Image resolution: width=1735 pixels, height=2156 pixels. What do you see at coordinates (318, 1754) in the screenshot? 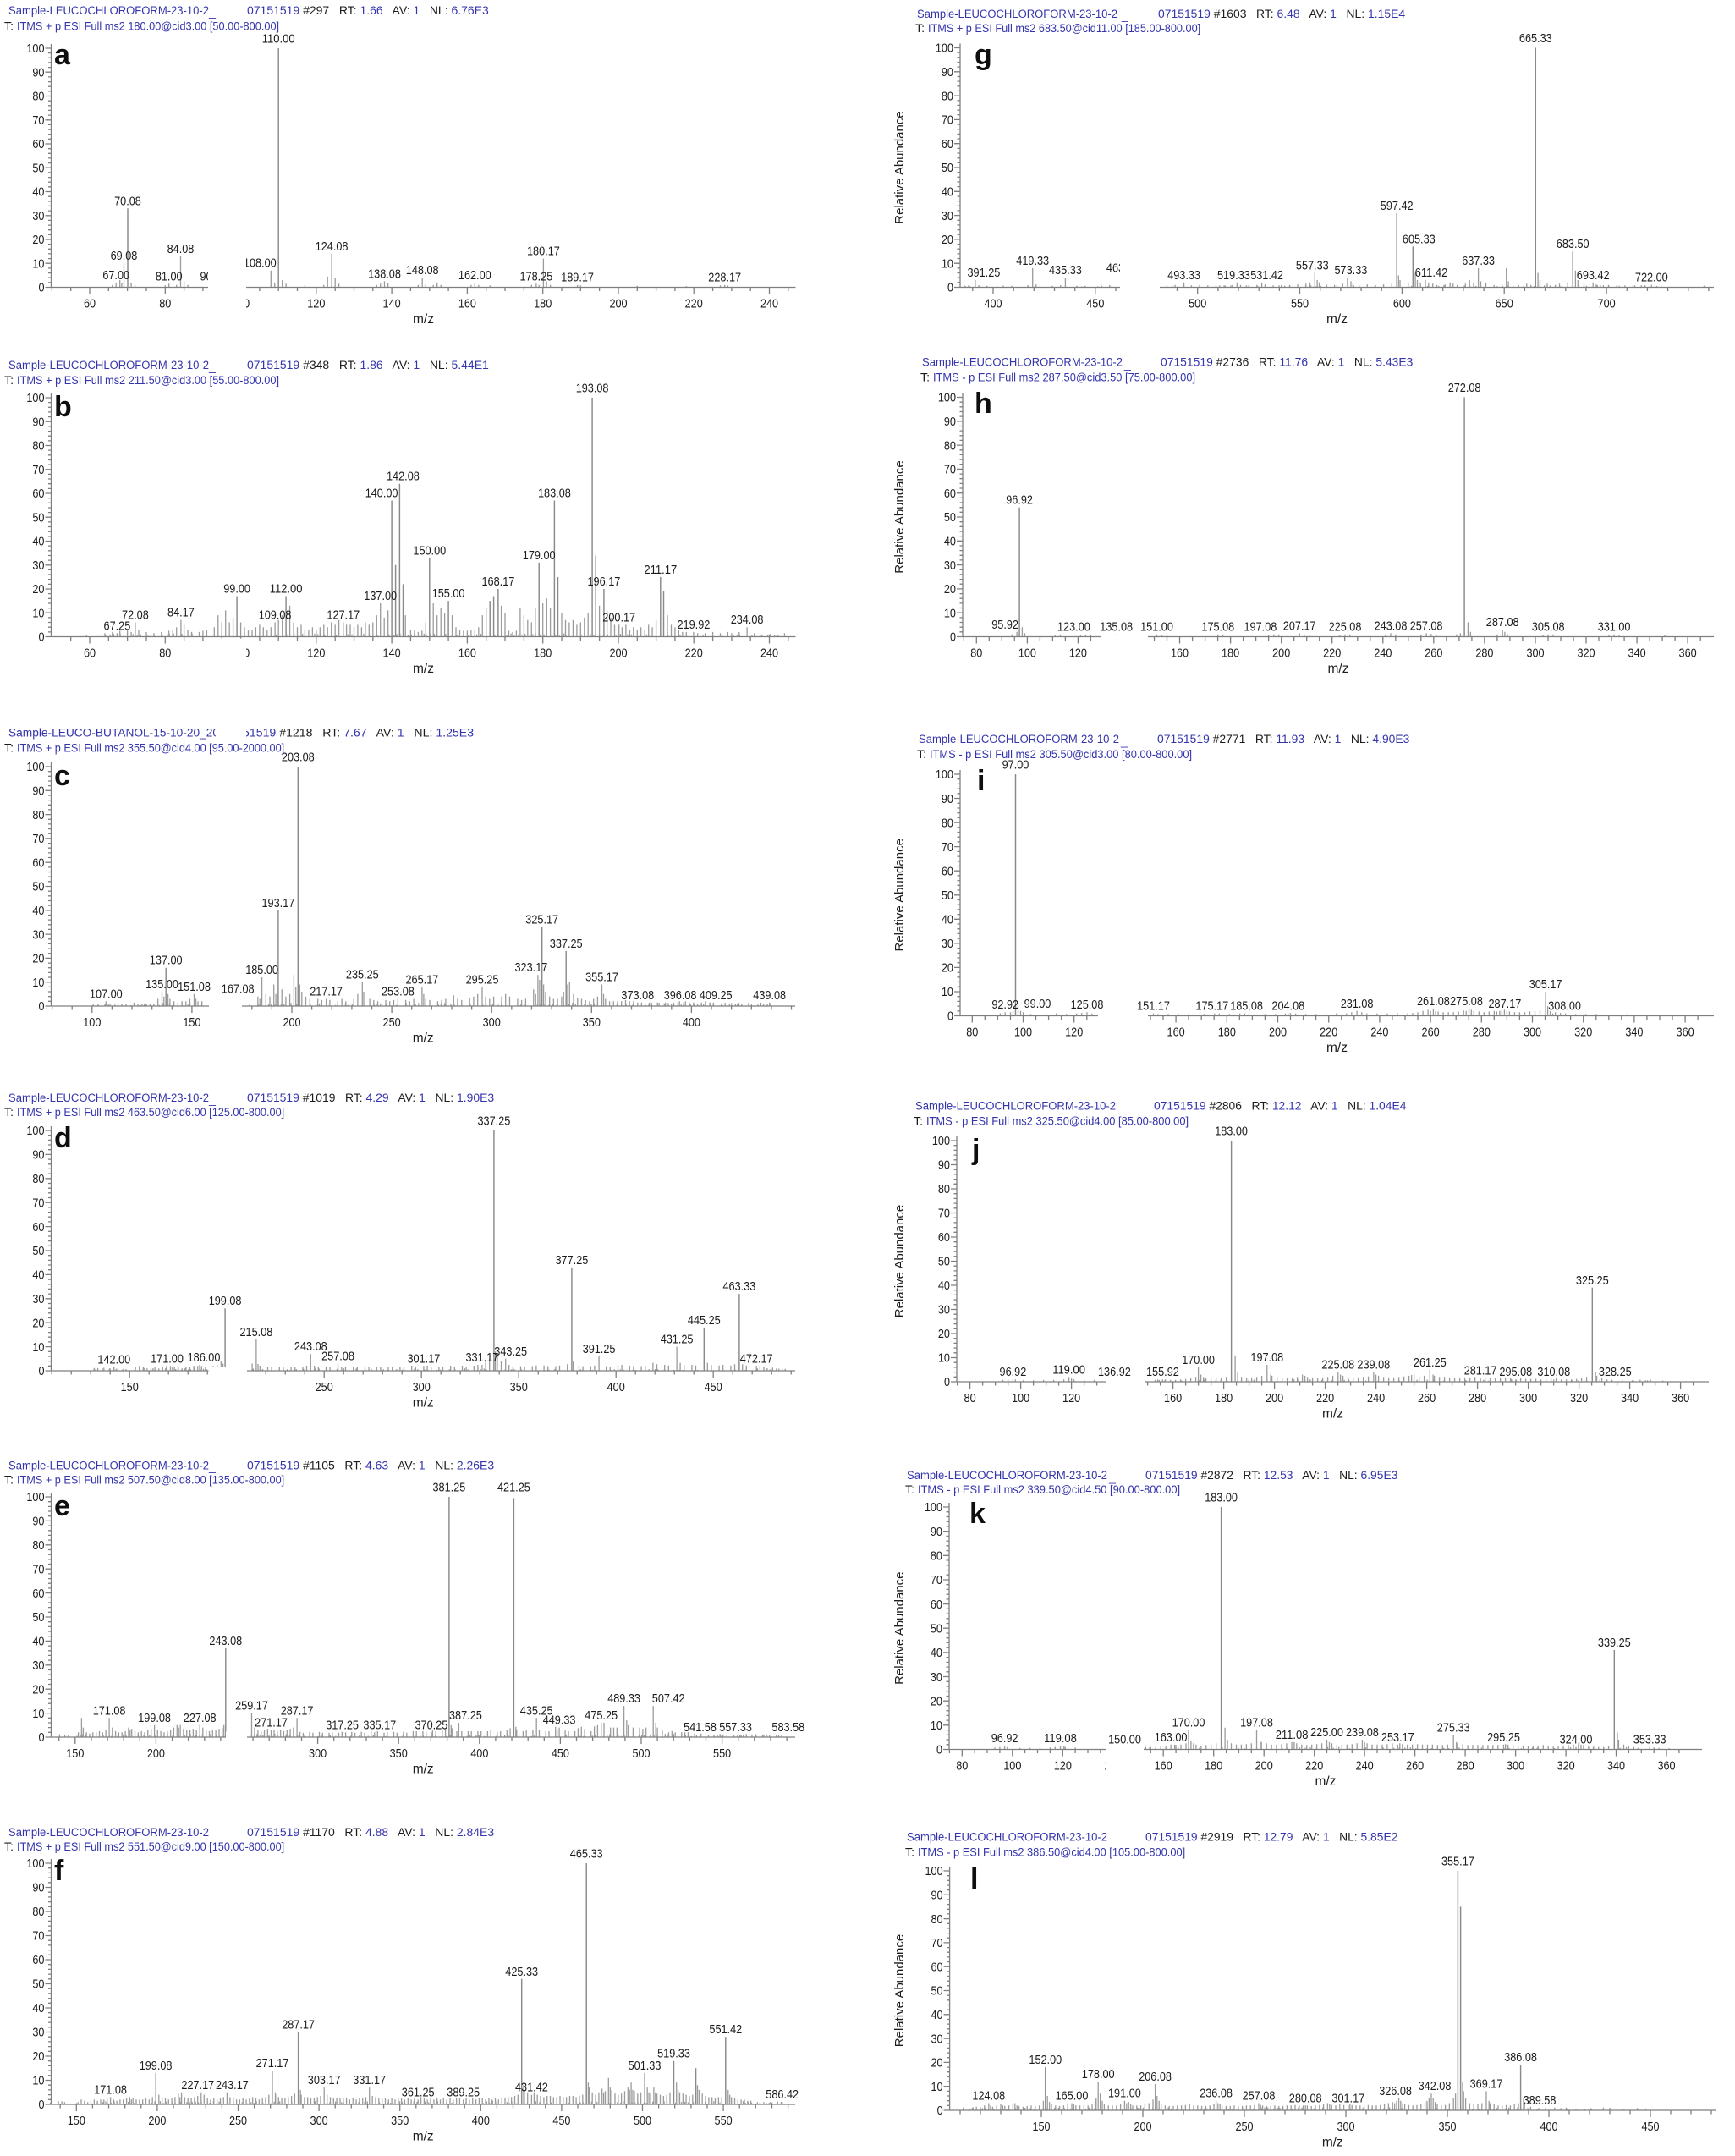
I see `svg-text: 300` at bounding box center [318, 1754].